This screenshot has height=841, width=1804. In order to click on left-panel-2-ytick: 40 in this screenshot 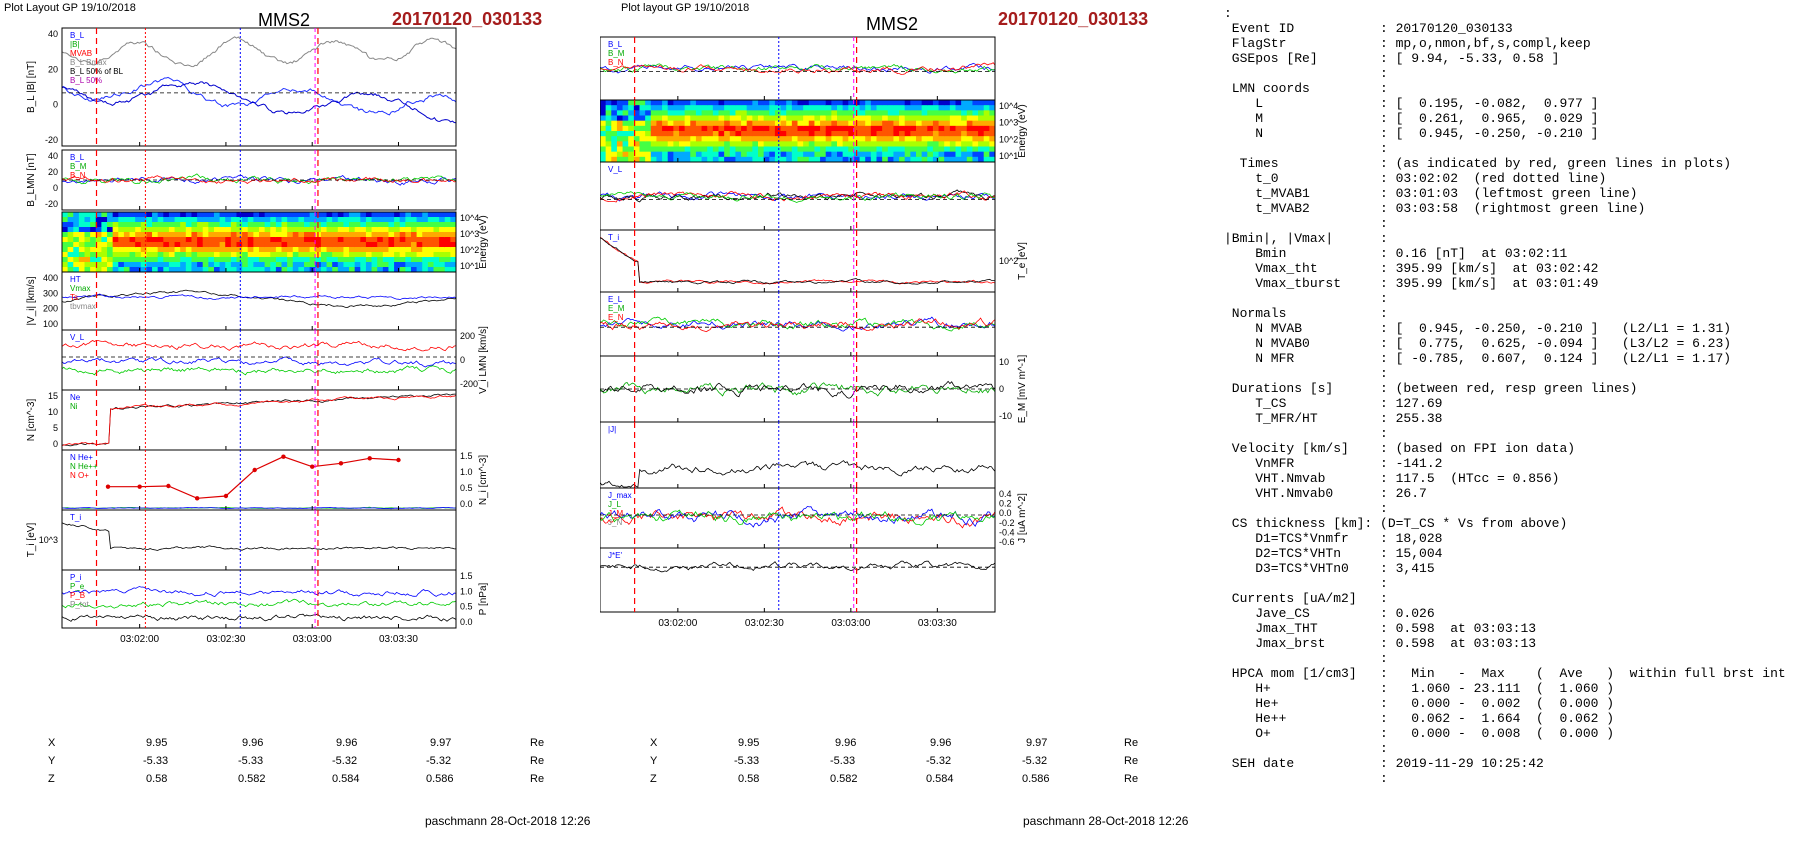, I will do `click(53, 156)`.